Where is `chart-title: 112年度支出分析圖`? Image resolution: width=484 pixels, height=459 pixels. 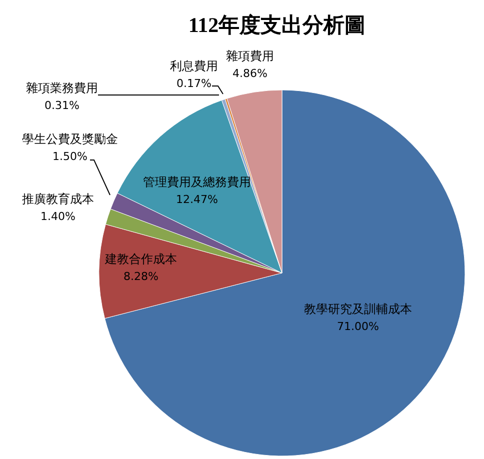
chart-title: 112年度支出分析圖 is located at coordinates (277, 25).